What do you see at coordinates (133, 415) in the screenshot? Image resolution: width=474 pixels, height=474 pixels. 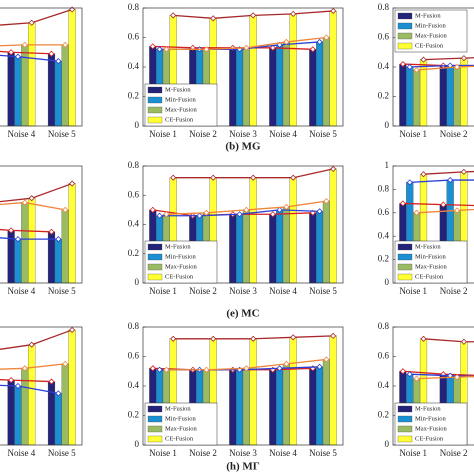 I see `y-tick-label: 0.2` at bounding box center [133, 415].